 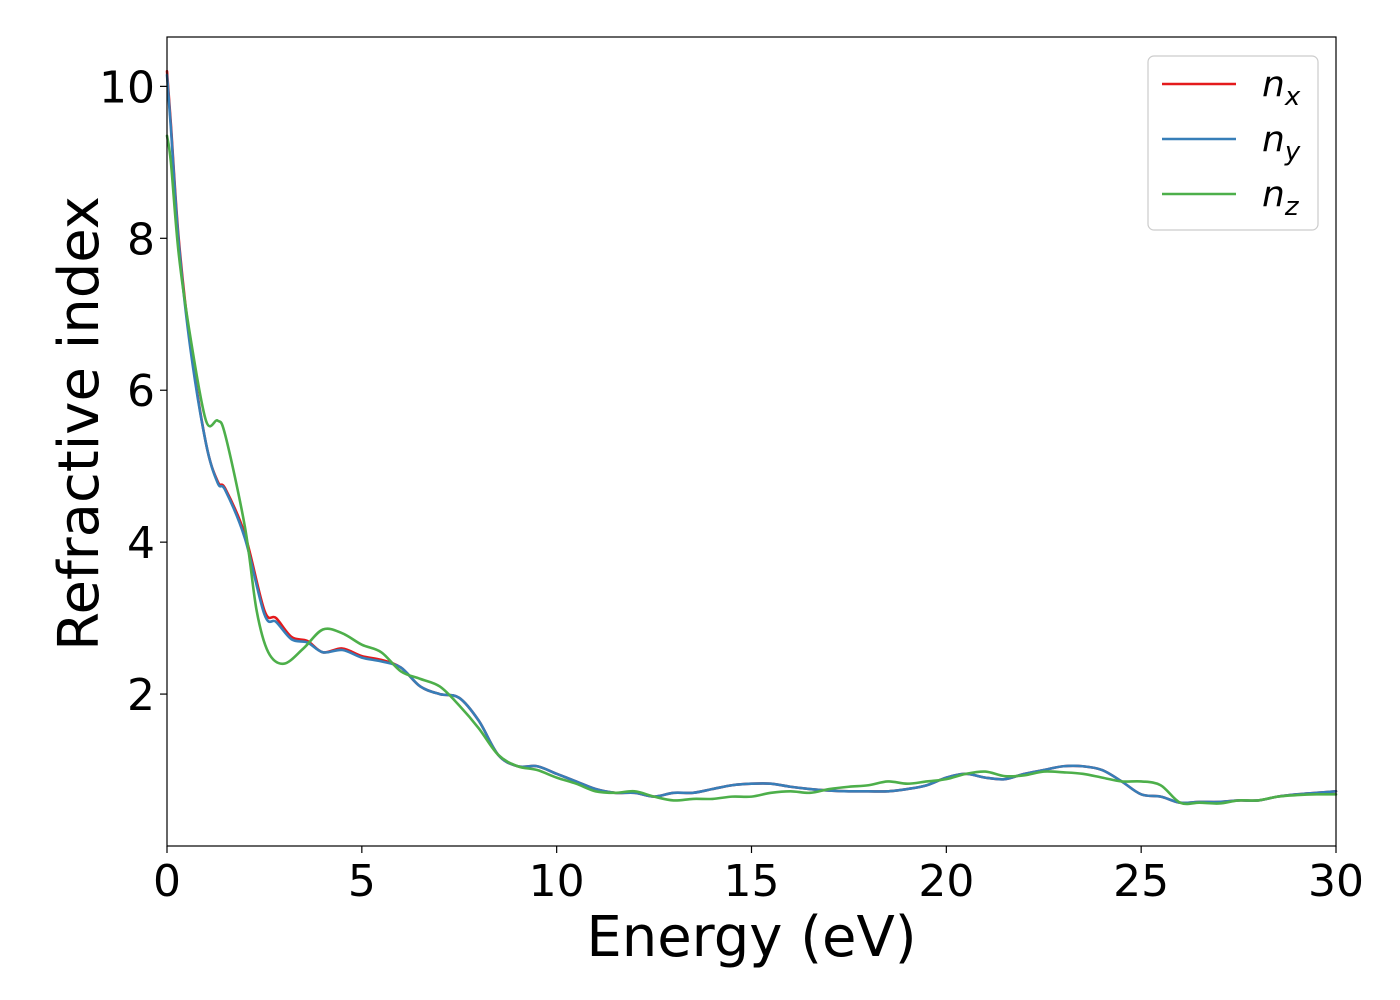 What do you see at coordinates (1292, 97) in the screenshot?
I see `legend-label-subscript: x` at bounding box center [1292, 97].